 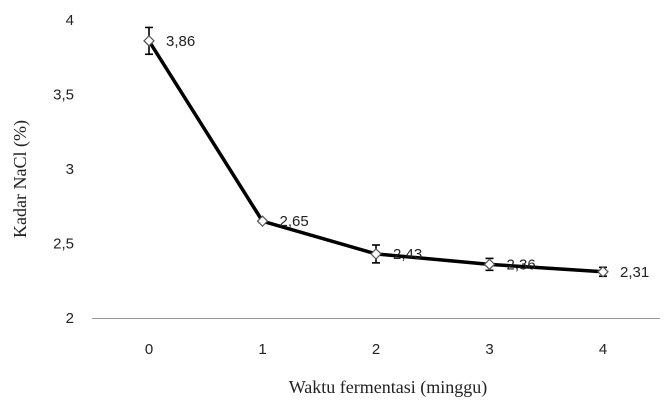 I want to click on data-label: 2,36, so click(x=521, y=264).